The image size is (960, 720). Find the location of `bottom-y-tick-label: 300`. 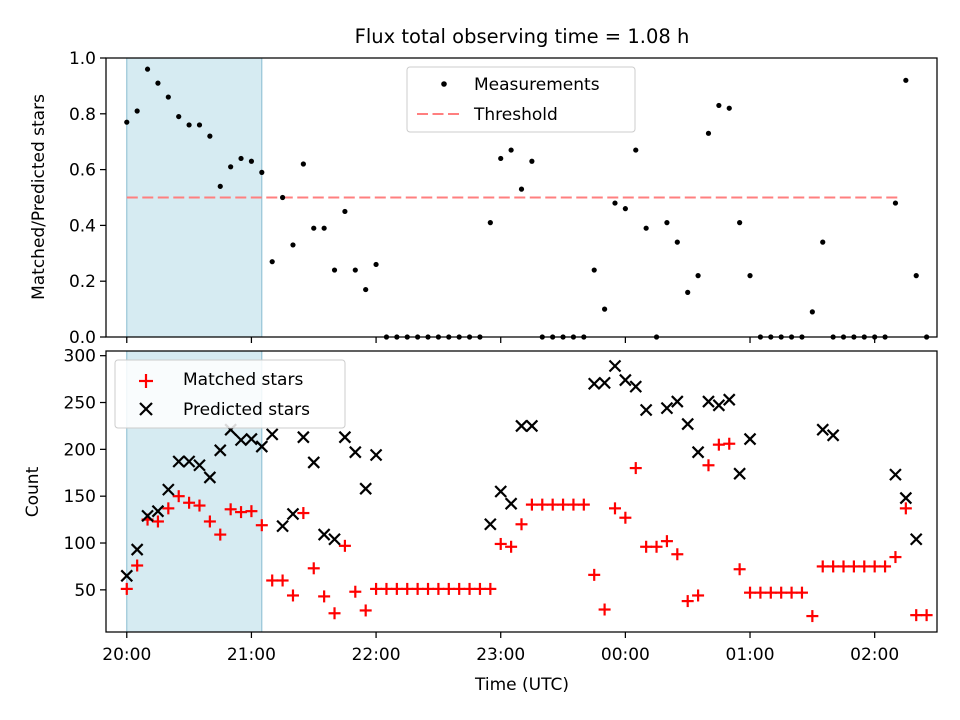

bottom-y-tick-label: 300 is located at coordinates (80, 357).